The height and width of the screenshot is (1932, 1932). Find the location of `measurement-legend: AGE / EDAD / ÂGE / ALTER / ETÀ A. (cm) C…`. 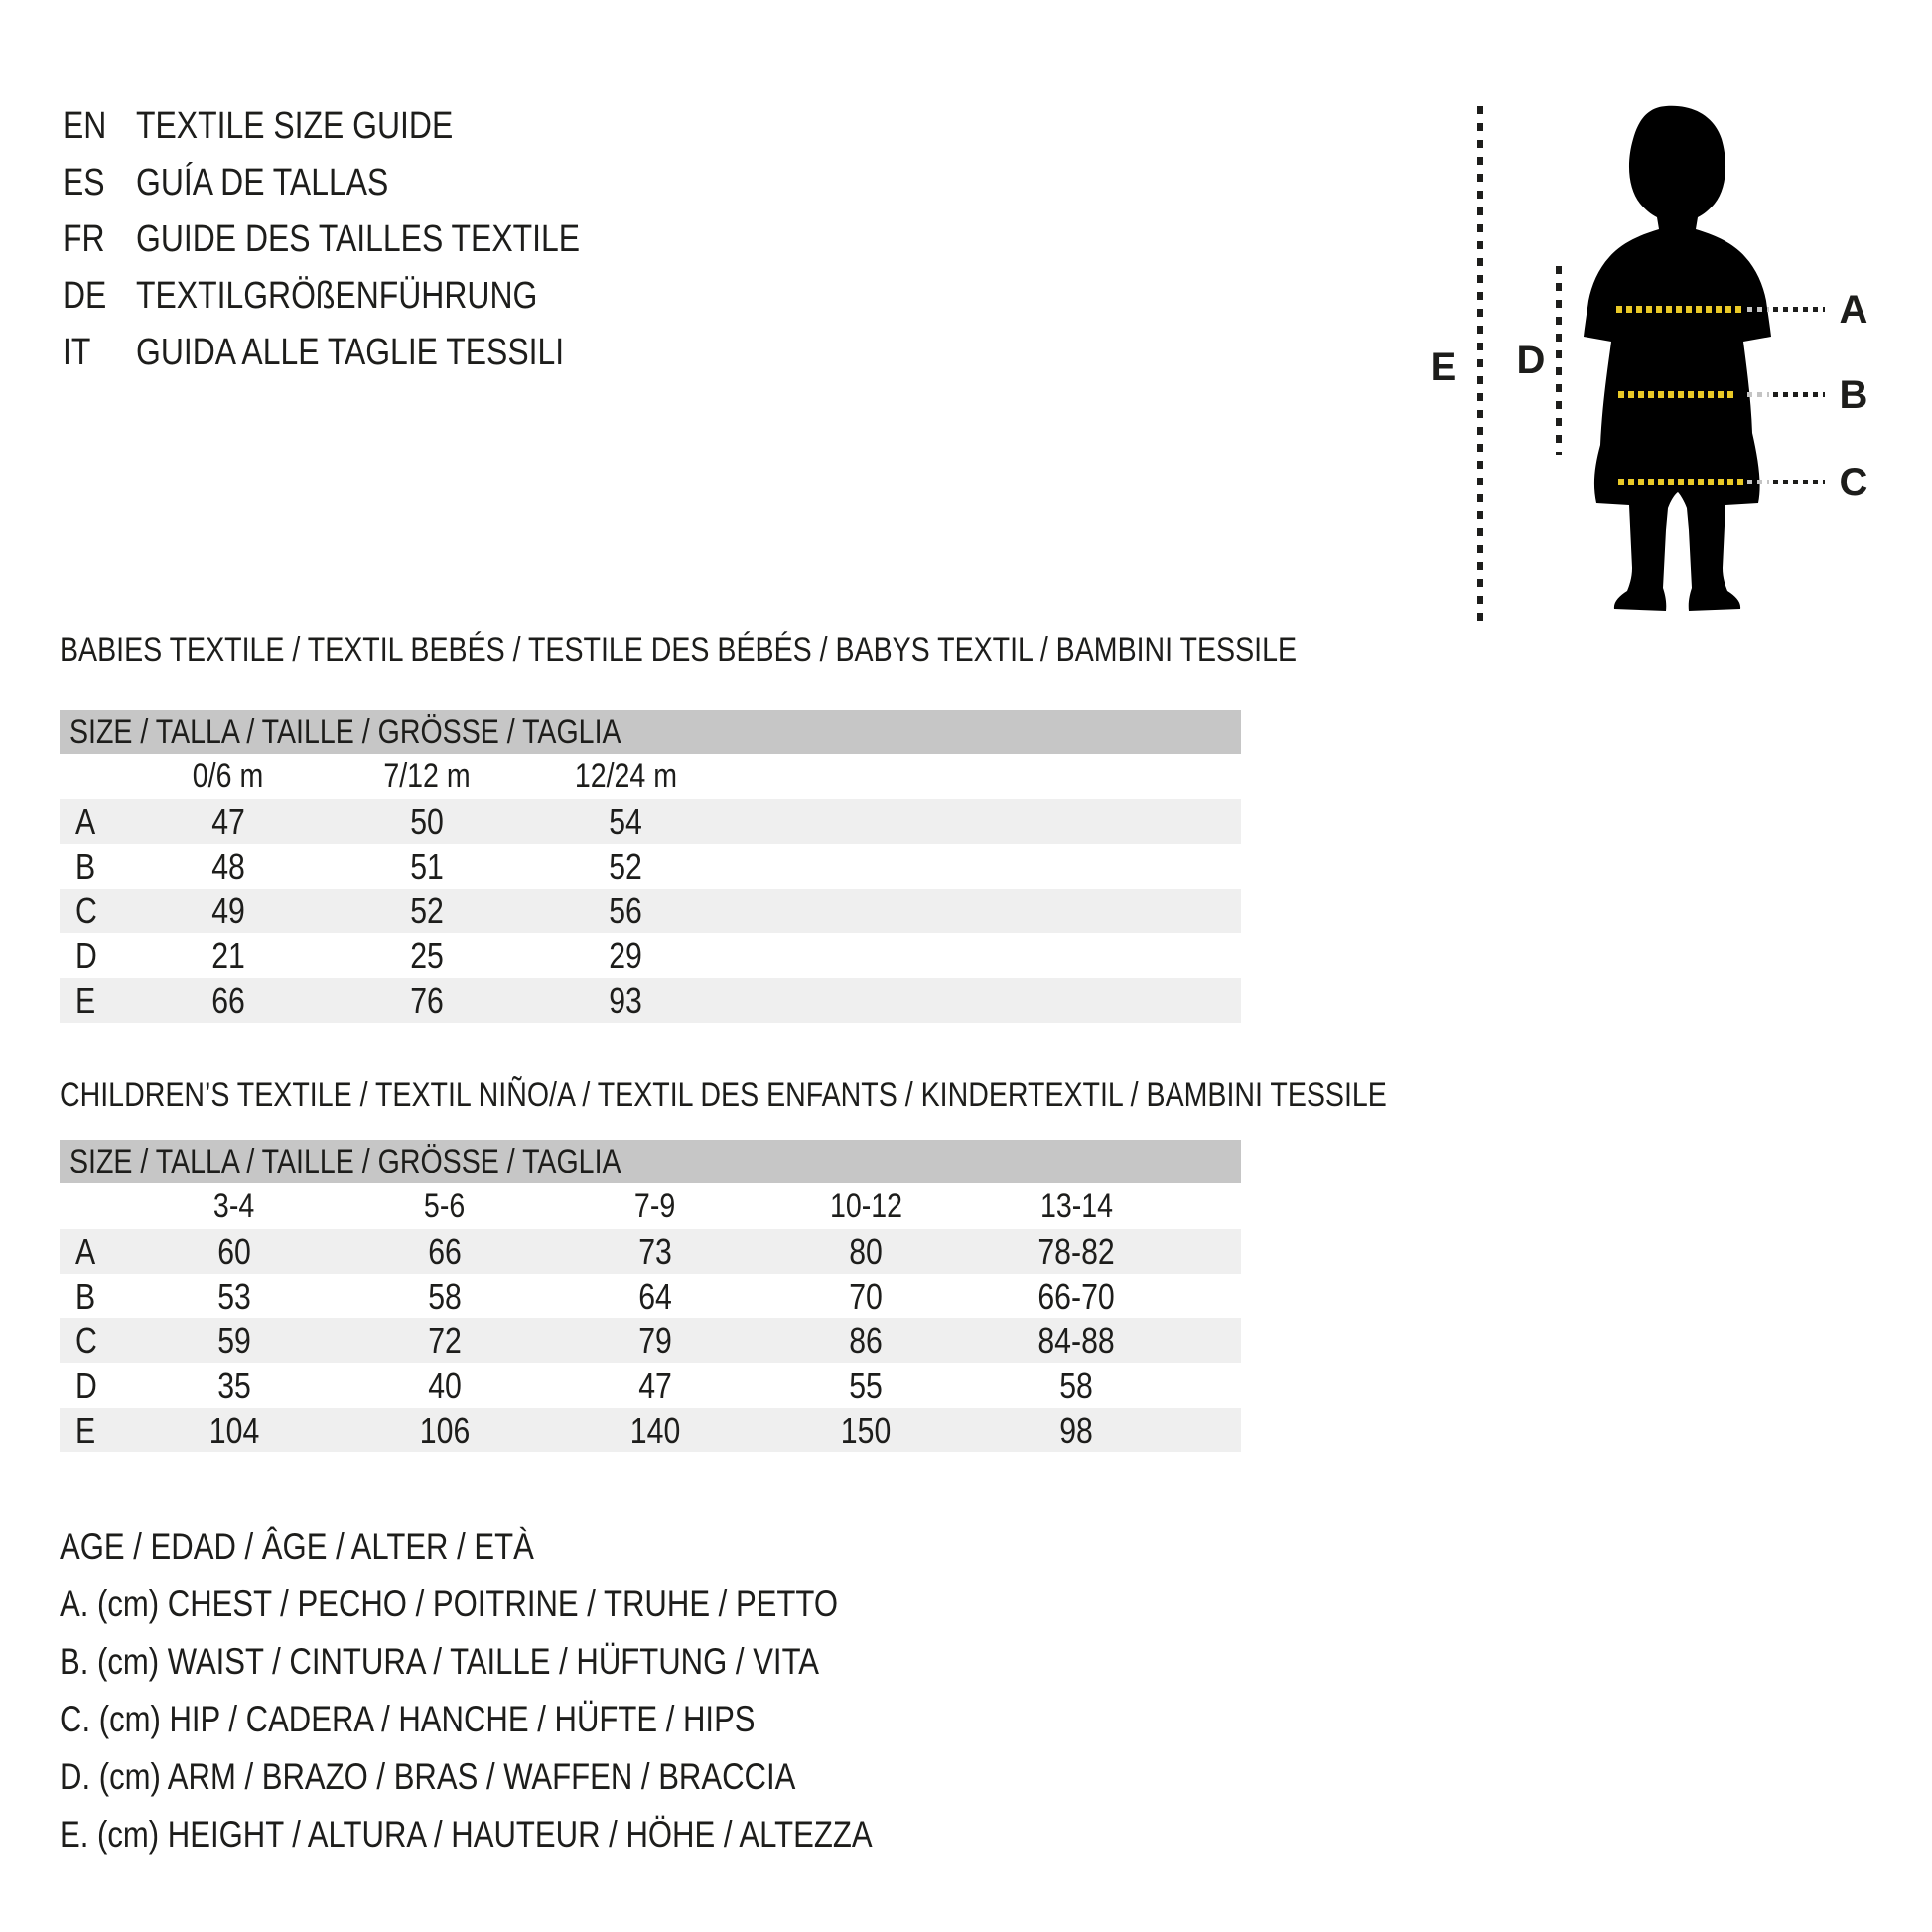

measurement-legend: AGE / EDAD / ÂGE / ALTER / ETÀ A. (cm) C… is located at coordinates (544, 1690).